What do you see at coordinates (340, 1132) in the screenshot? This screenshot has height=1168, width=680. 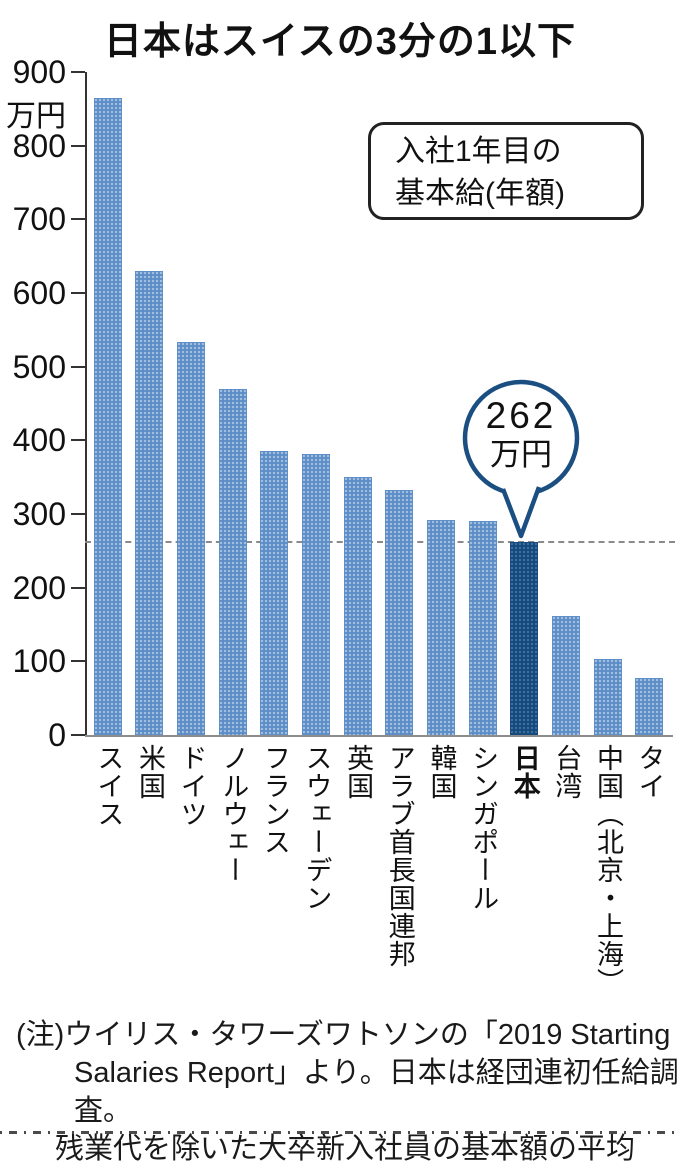 I see `bottom-separator-line` at bounding box center [340, 1132].